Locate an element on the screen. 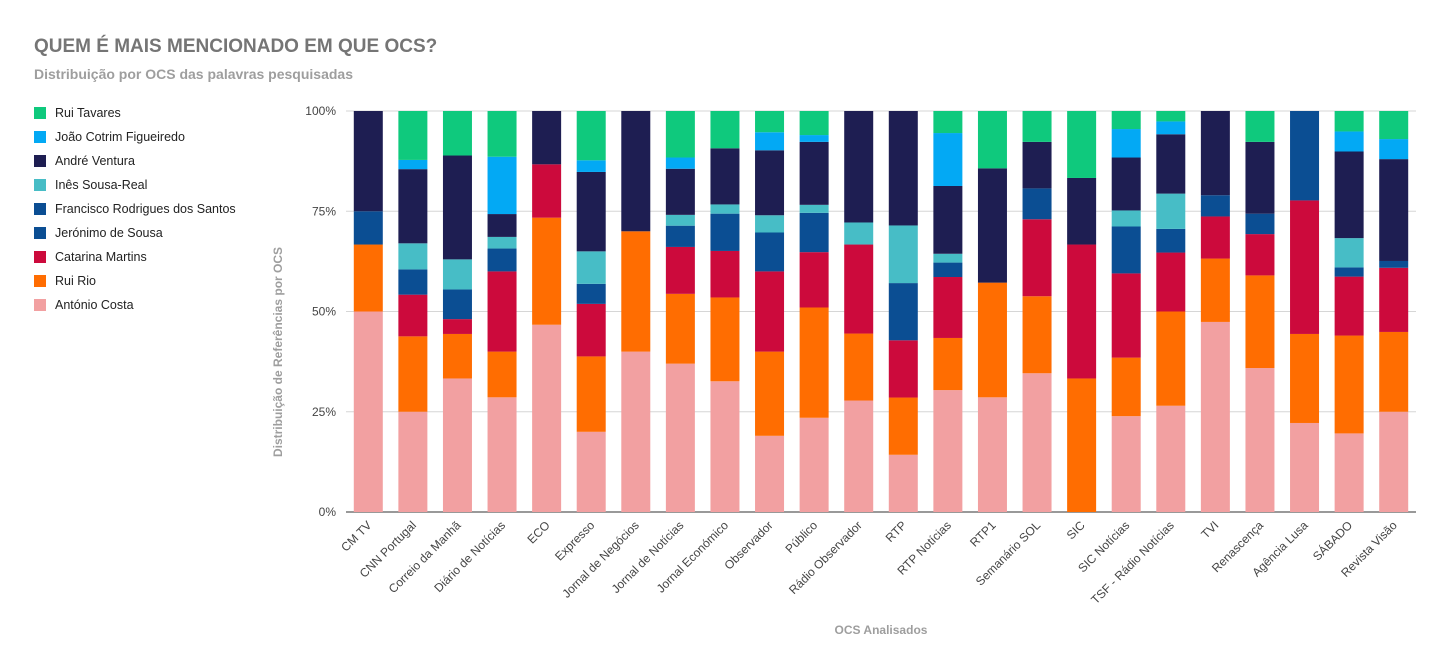 This screenshot has width=1456, height=670. y-tick-label: 100% is located at coordinates (320, 111).